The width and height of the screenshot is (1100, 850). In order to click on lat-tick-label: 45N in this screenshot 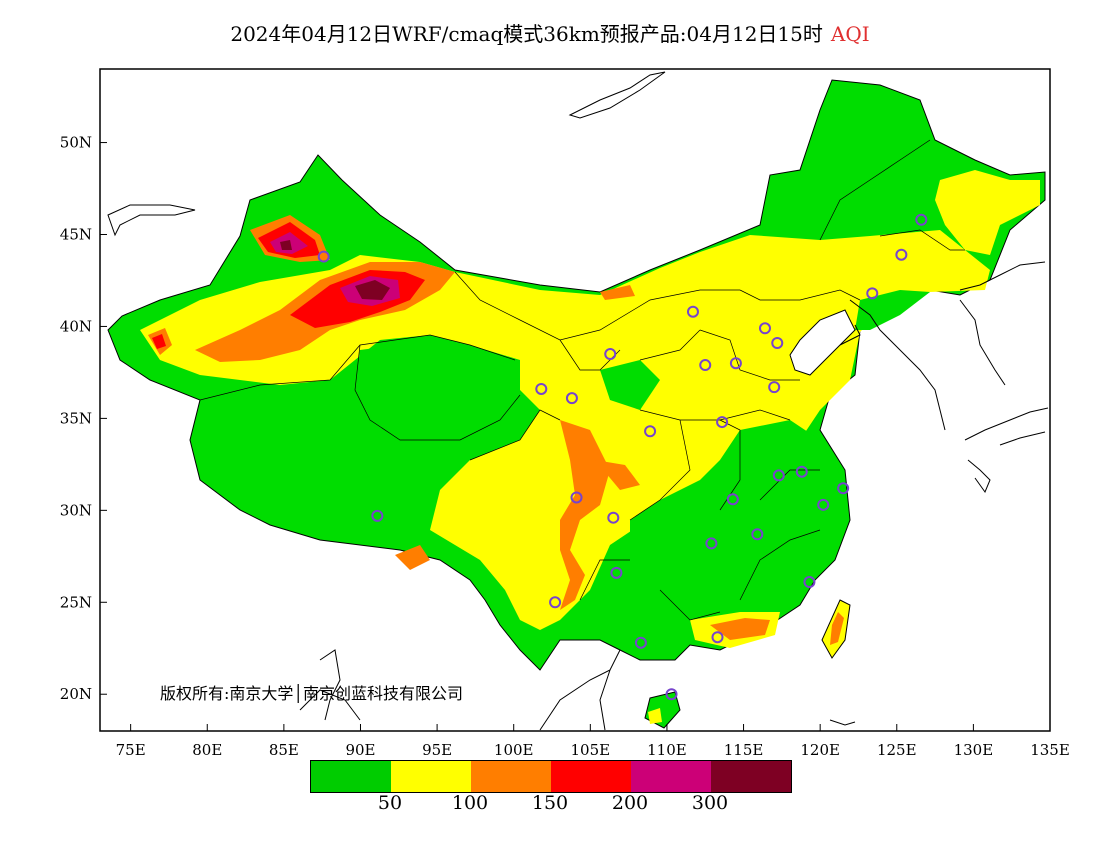, I will do `click(76, 235)`.